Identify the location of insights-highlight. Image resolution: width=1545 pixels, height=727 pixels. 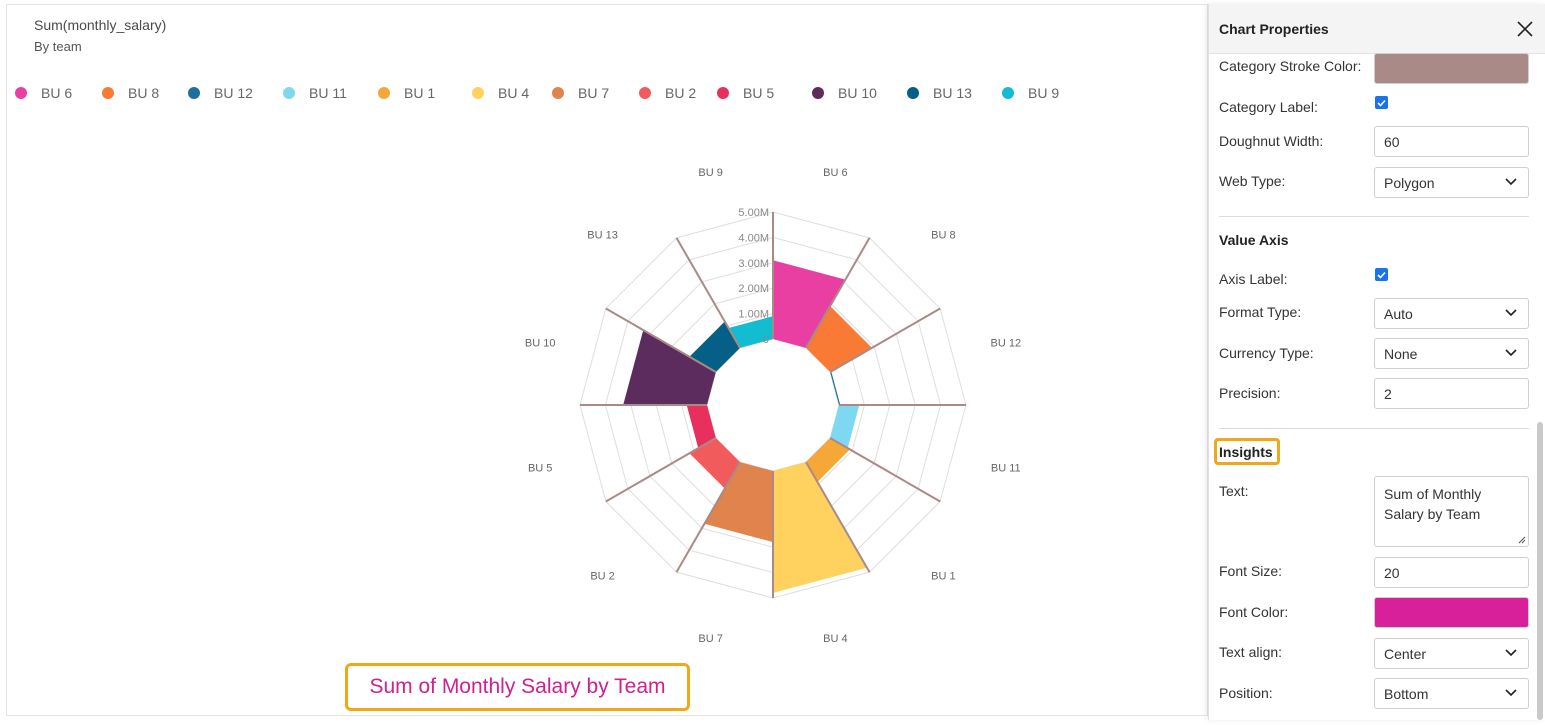
(1247, 451).